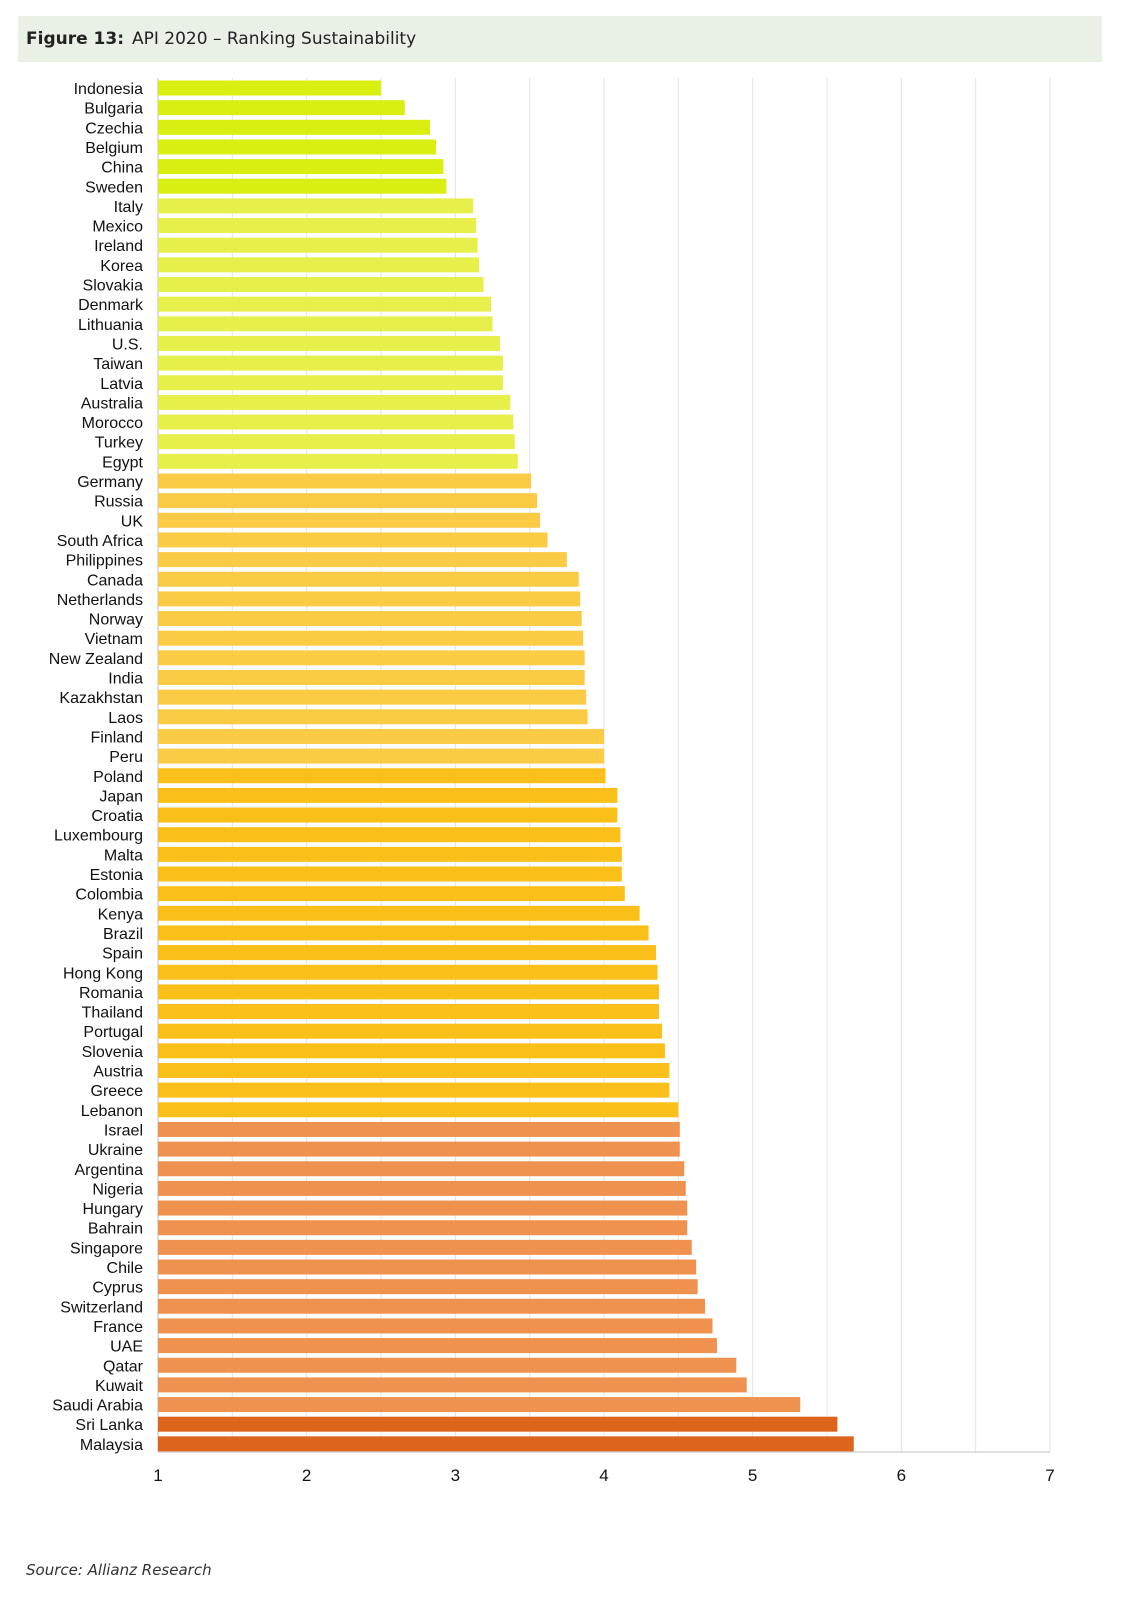 The image size is (1126, 1600). I want to click on category-label: Greece, so click(117, 1091).